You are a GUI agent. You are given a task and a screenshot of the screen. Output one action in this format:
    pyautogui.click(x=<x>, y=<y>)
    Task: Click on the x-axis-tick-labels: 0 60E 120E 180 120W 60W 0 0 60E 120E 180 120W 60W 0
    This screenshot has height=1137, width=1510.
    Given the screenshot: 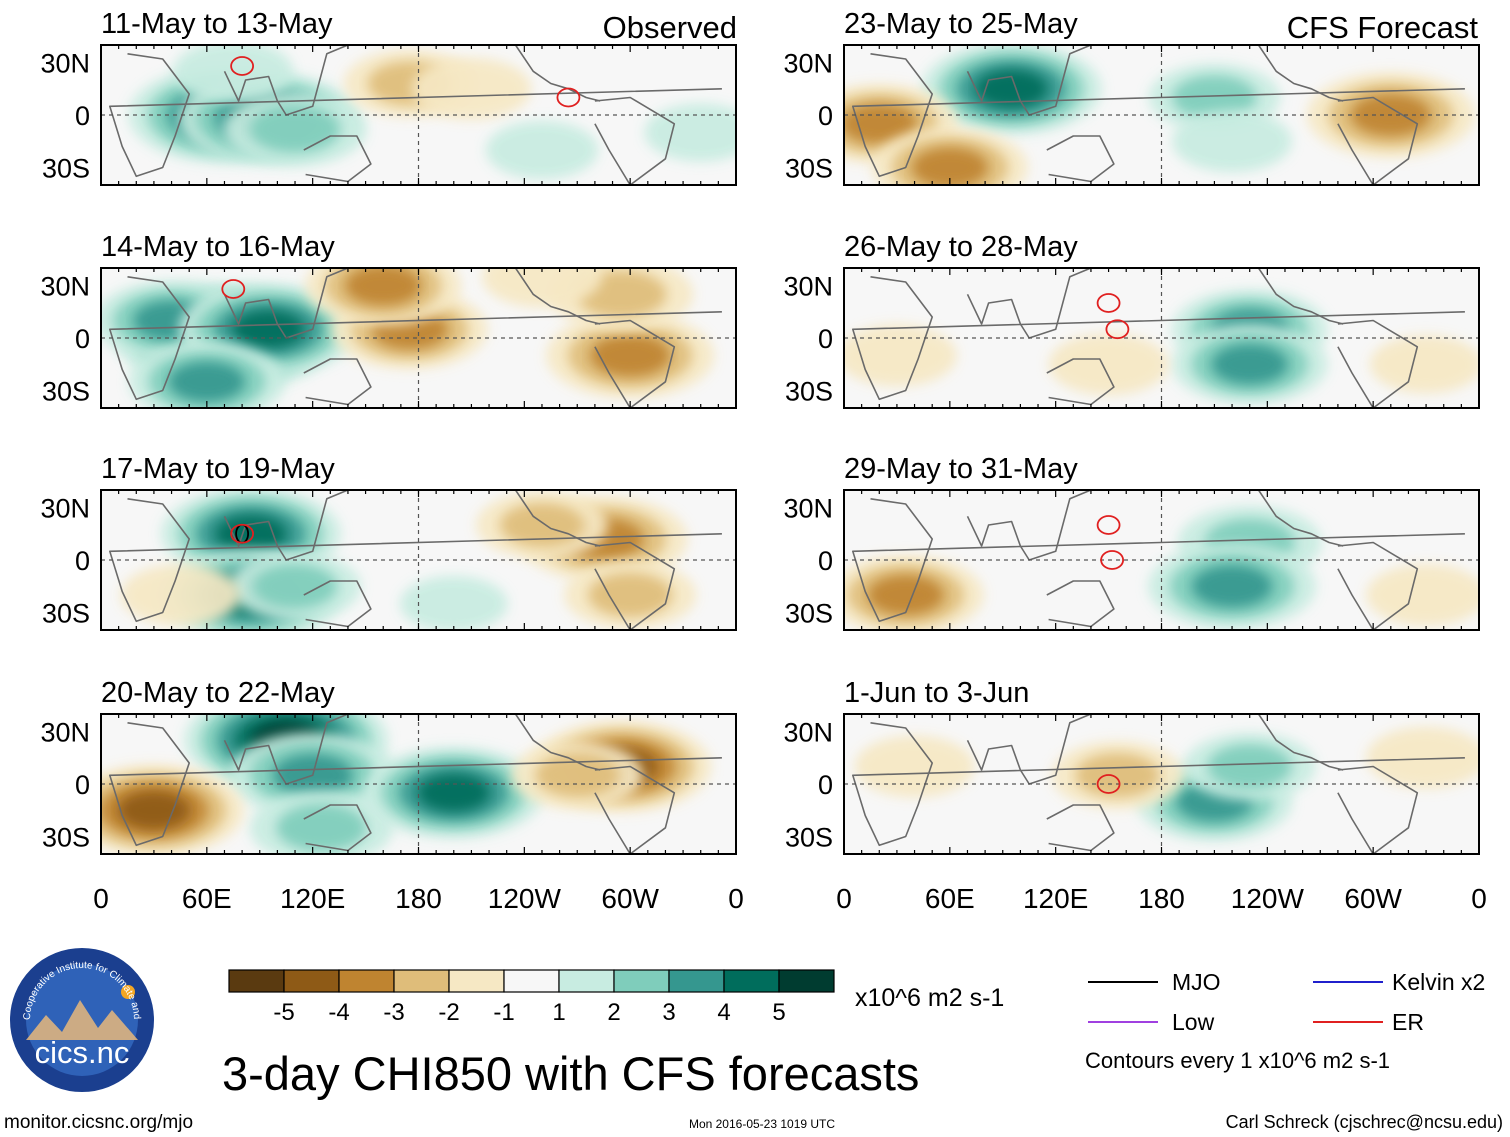 What is the action you would take?
    pyautogui.click(x=790, y=898)
    